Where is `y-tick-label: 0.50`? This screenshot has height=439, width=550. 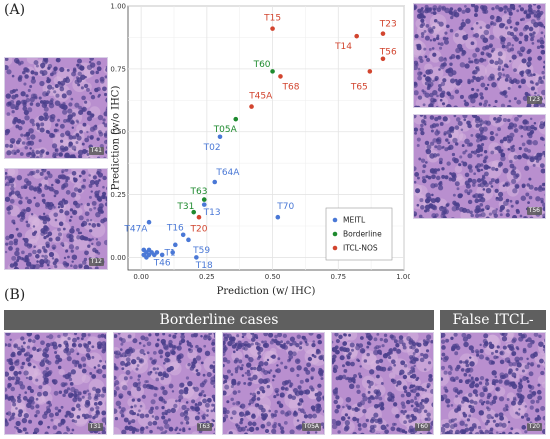 y-tick-label: 0.50 is located at coordinates (118, 132).